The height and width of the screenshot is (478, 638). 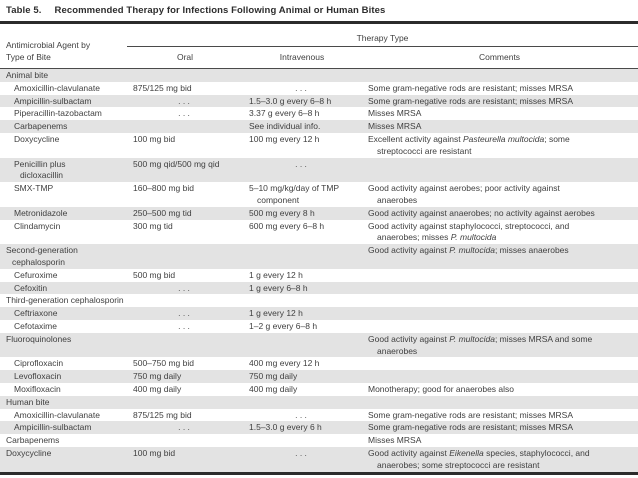 I want to click on agent-cell: Cefoxitin, so click(x=31, y=287).